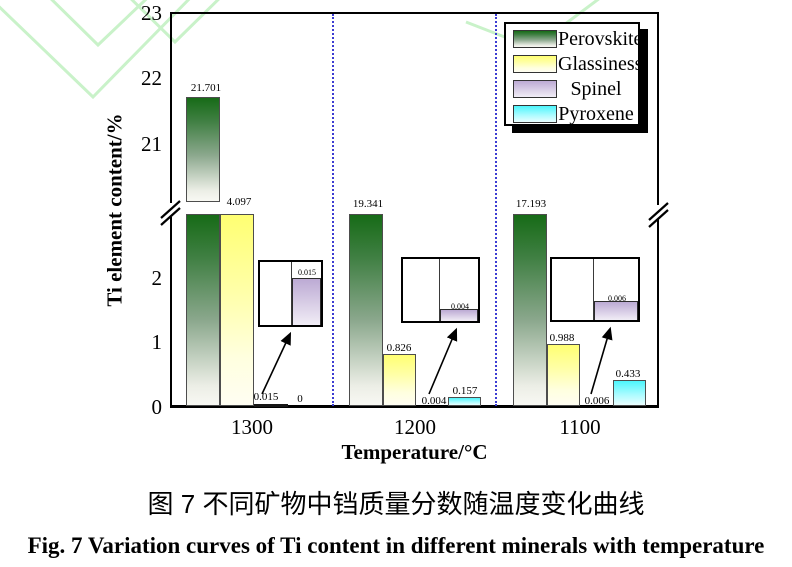  Describe the element at coordinates (399, 348) in the screenshot. I see `value-label: 0.826` at that location.